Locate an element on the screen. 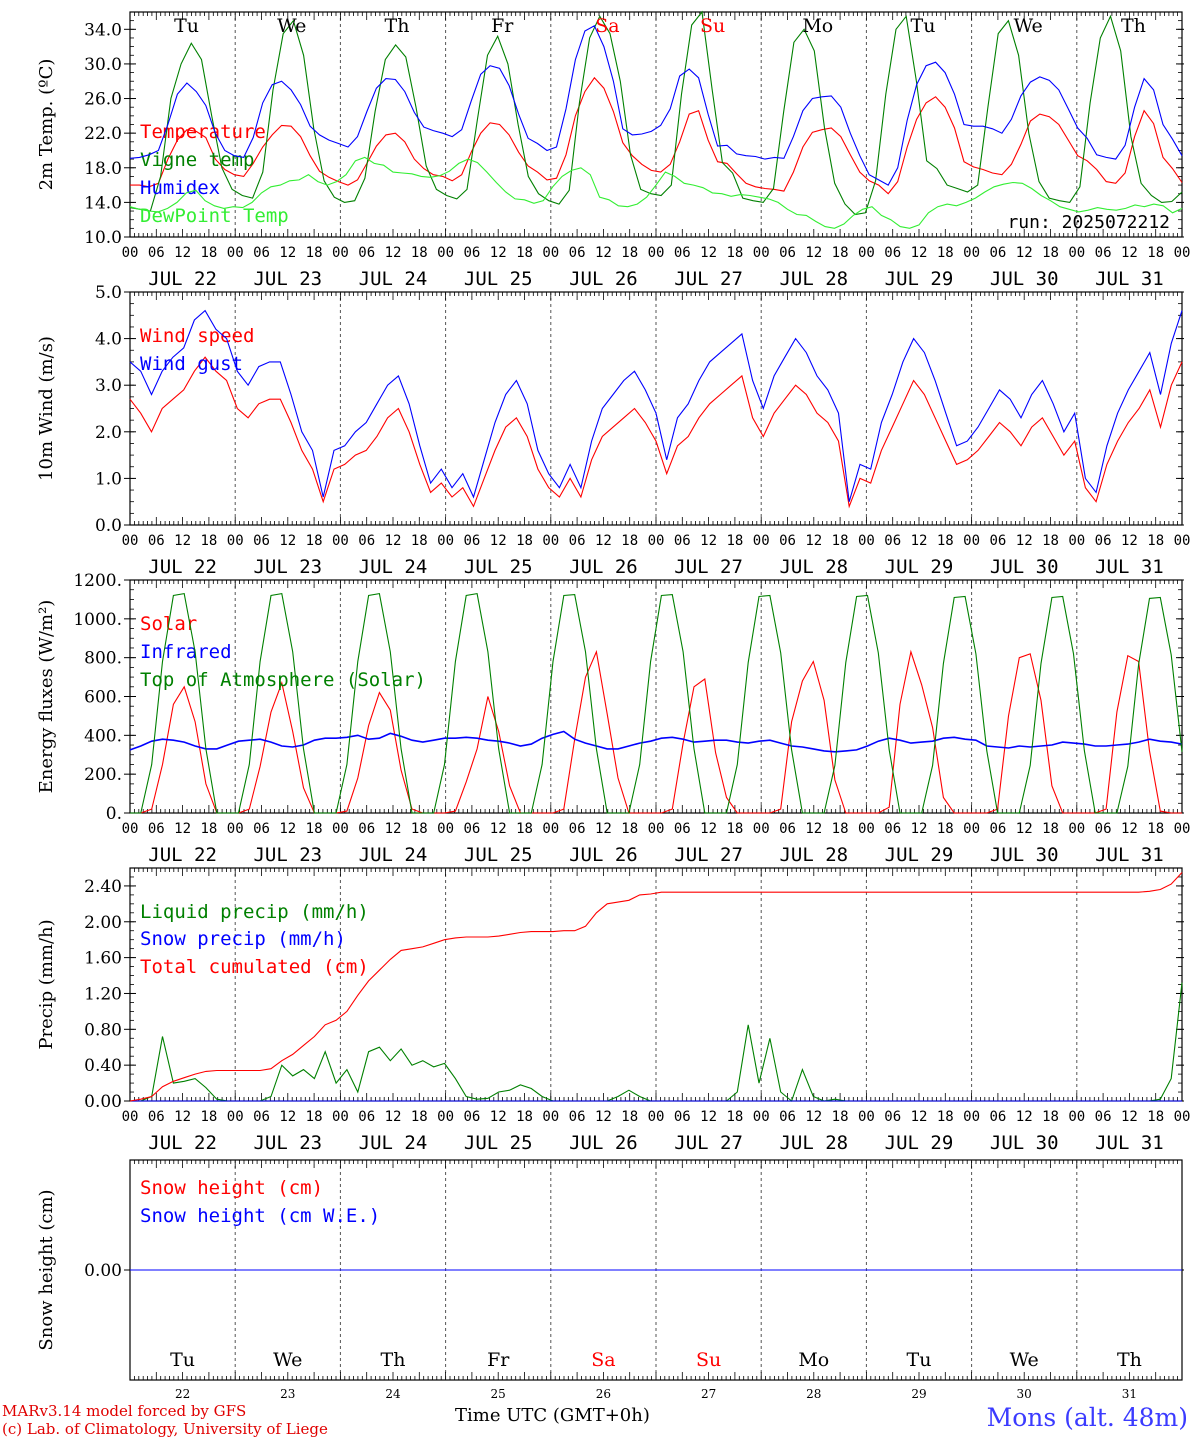  hour-ticks is located at coordinates (656, 1270).